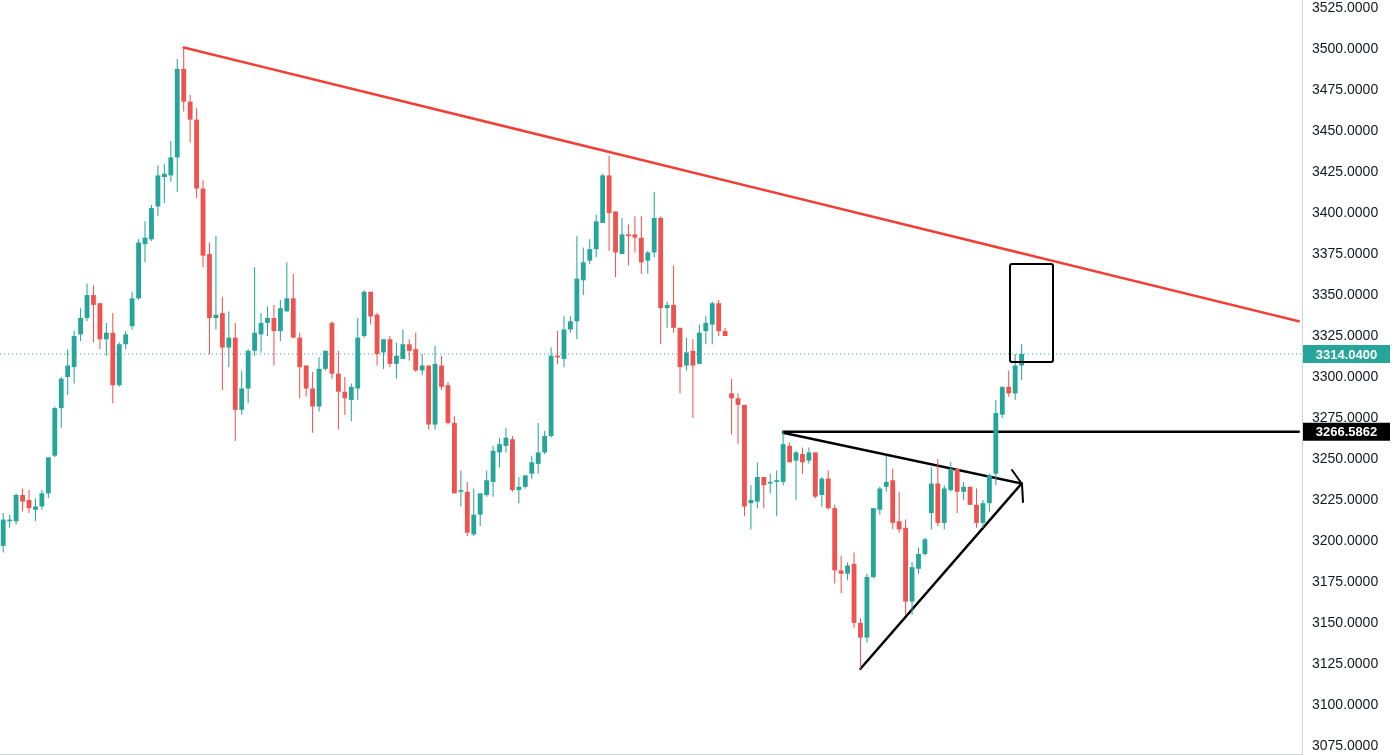  Describe the element at coordinates (1345, 170) in the screenshot. I see `y-tick-label: 3425.0000` at that location.